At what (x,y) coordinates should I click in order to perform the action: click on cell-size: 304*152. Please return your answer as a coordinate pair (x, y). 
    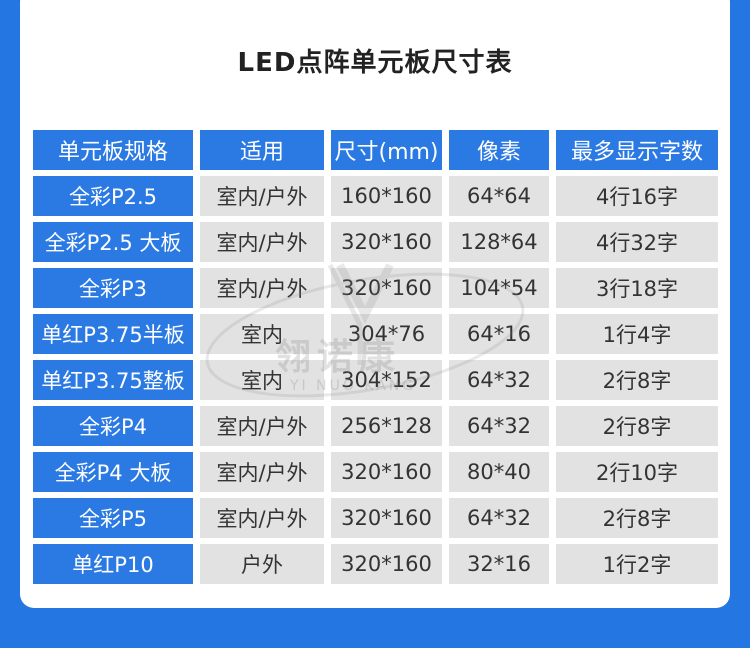
    Looking at the image, I should click on (386, 380).